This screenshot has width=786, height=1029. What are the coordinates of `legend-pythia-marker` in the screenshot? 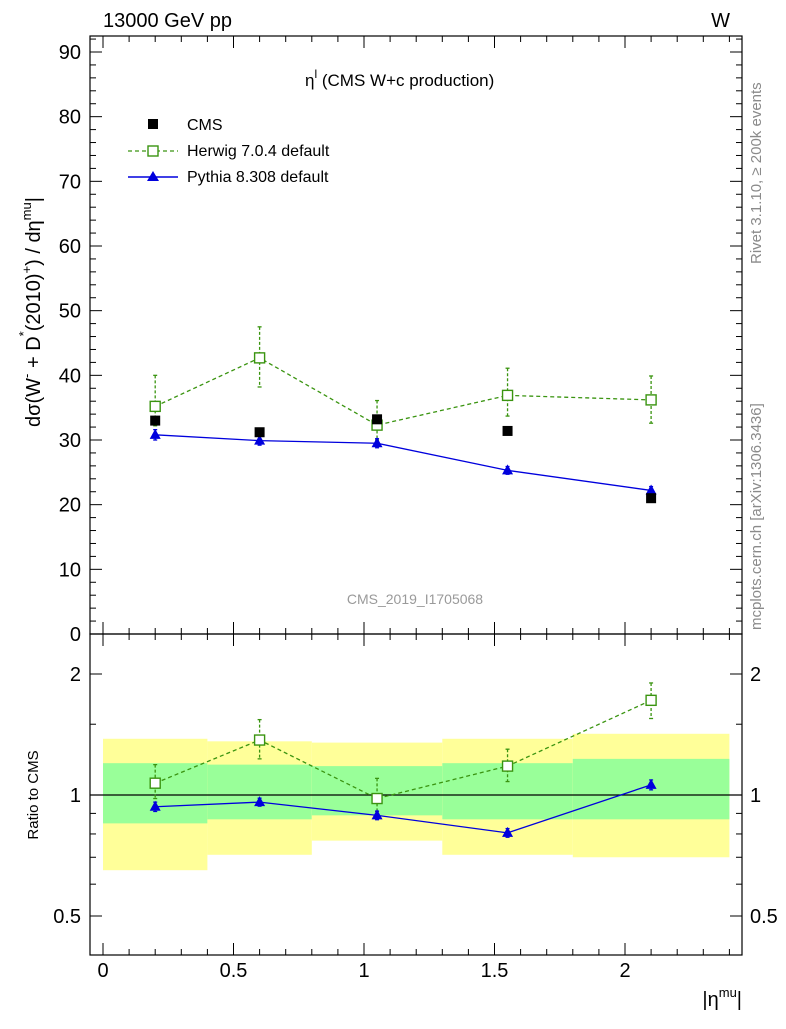 It's located at (153, 176).